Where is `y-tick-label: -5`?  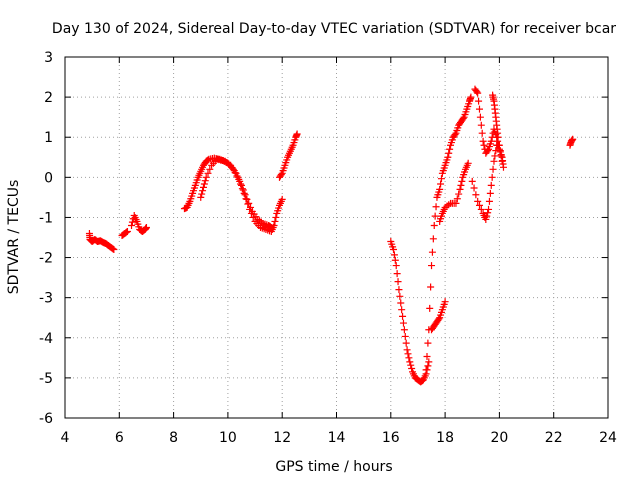 y-tick-label: -5 is located at coordinates (46, 379).